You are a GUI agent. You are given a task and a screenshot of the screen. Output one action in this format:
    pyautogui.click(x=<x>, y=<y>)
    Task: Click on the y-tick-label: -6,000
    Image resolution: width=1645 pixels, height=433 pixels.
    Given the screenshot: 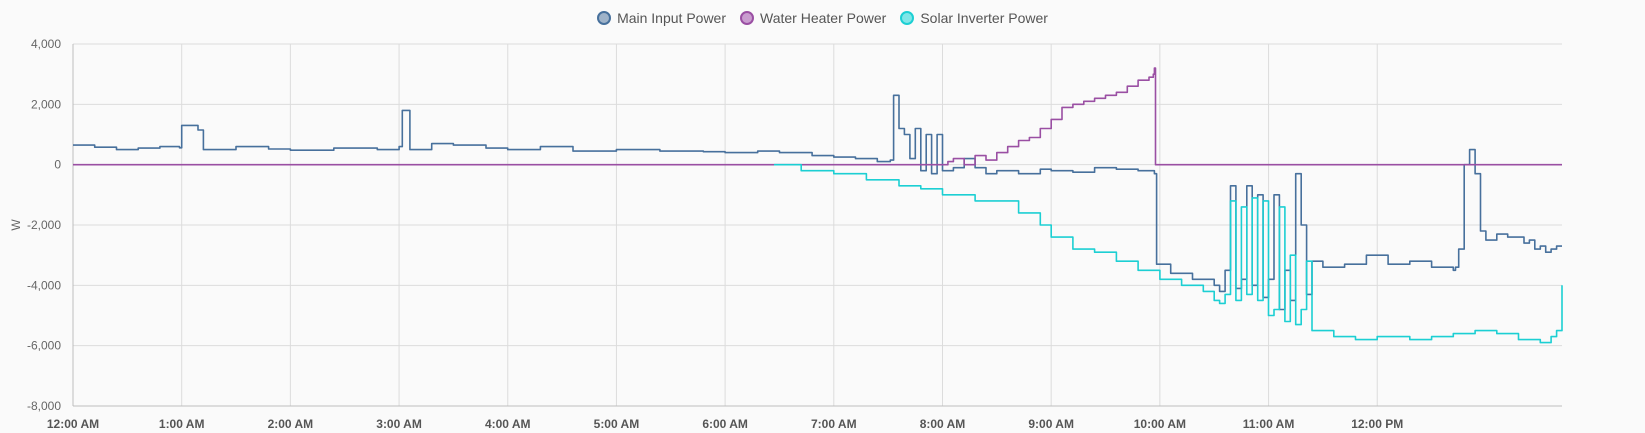 What is the action you would take?
    pyautogui.click(x=44, y=346)
    